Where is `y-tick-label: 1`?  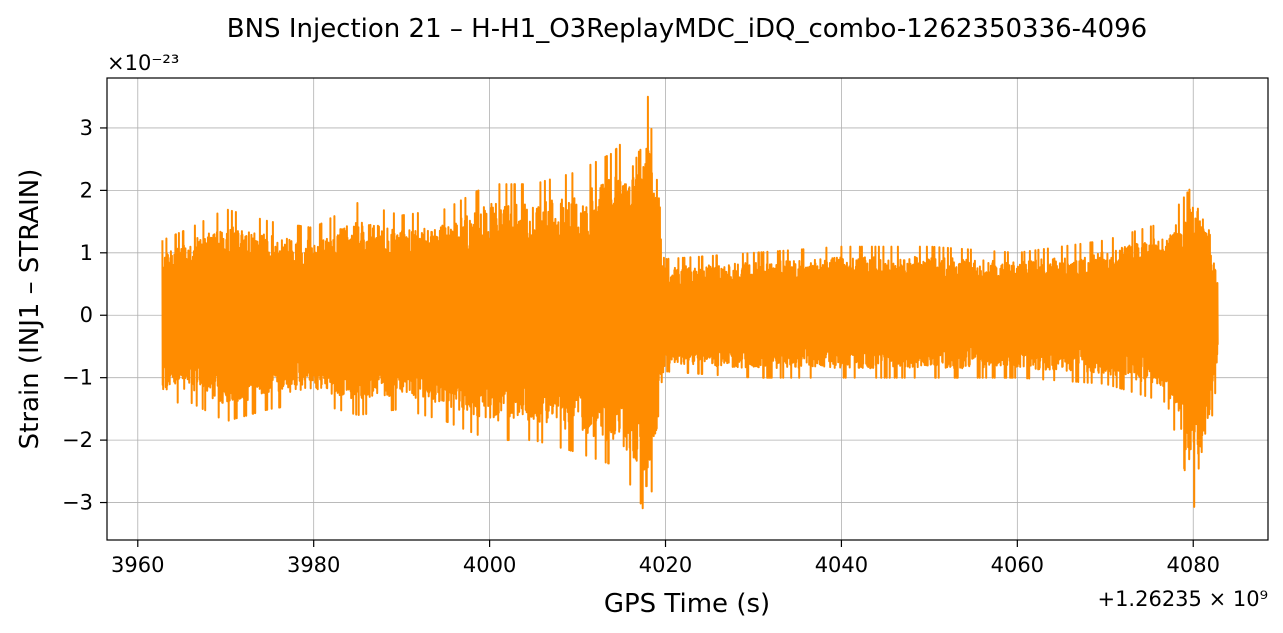 y-tick-label: 1 is located at coordinates (86, 253).